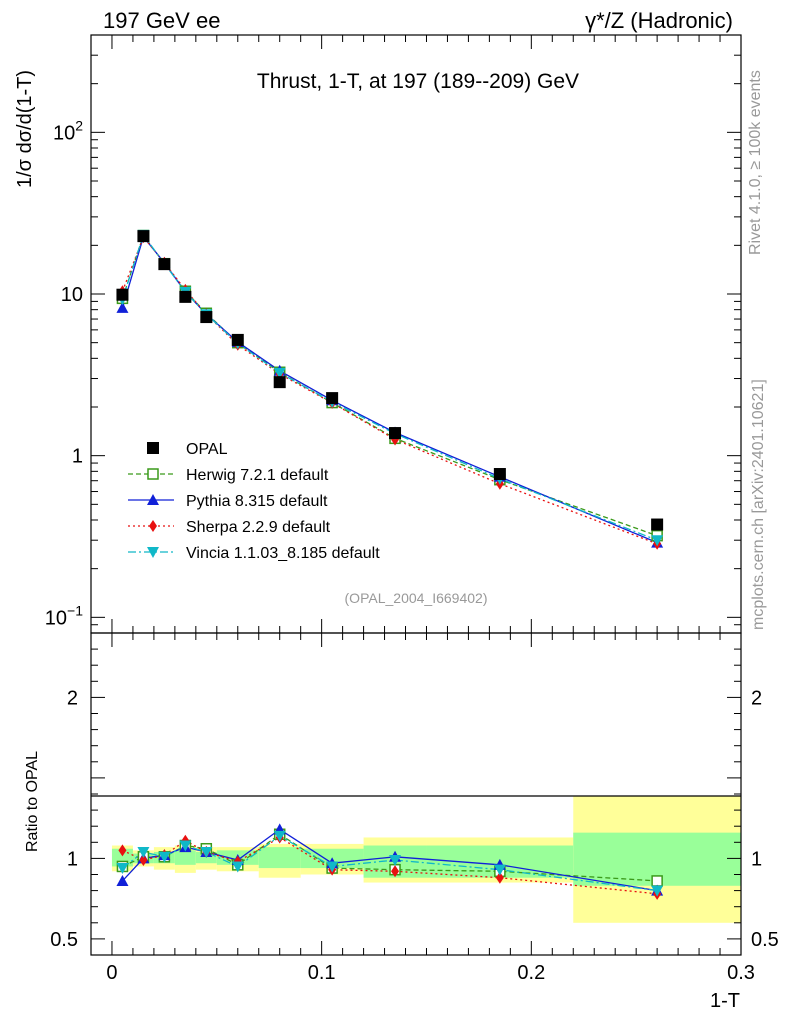 The width and height of the screenshot is (786, 1029). Describe the element at coordinates (25, 129) in the screenshot. I see `y-axis-label: 1/σ dσ/d(1-T)` at that location.